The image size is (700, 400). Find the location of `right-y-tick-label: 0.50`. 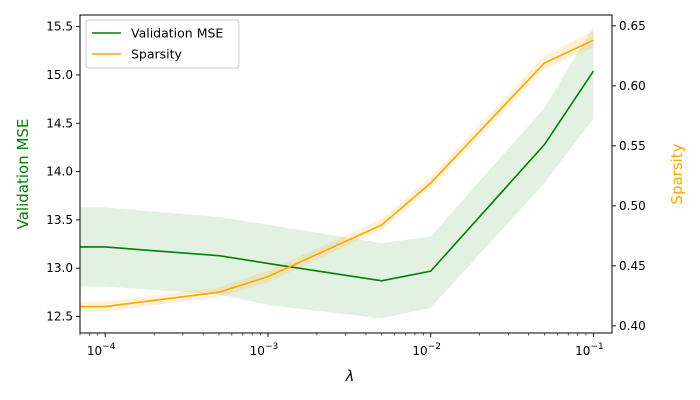

right-y-tick-label: 0.50 is located at coordinates (632, 206).